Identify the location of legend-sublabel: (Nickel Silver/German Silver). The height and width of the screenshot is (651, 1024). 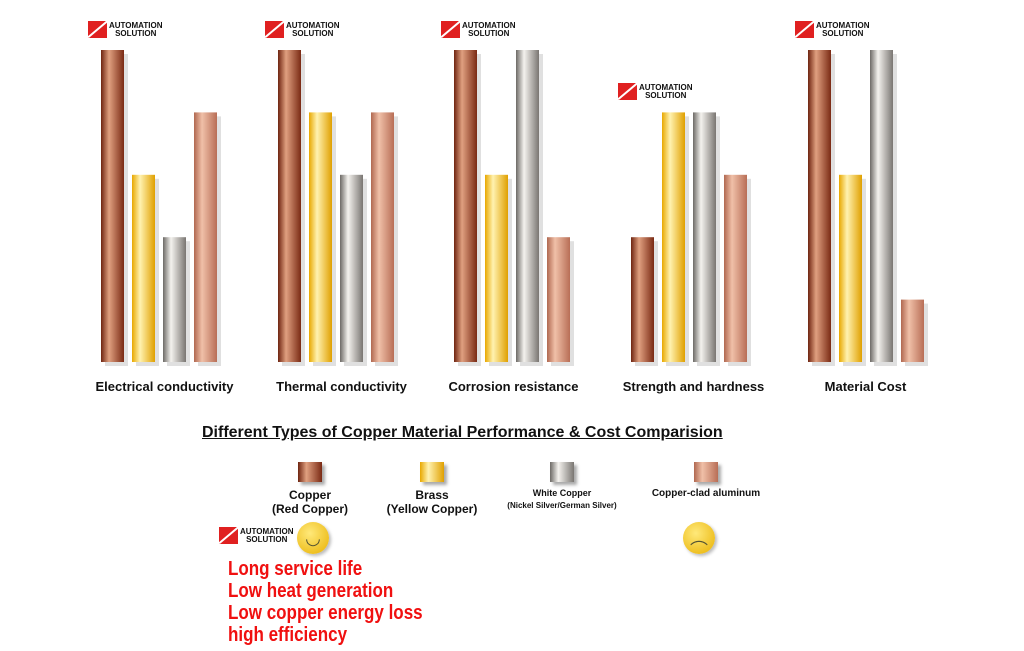
(562, 505).